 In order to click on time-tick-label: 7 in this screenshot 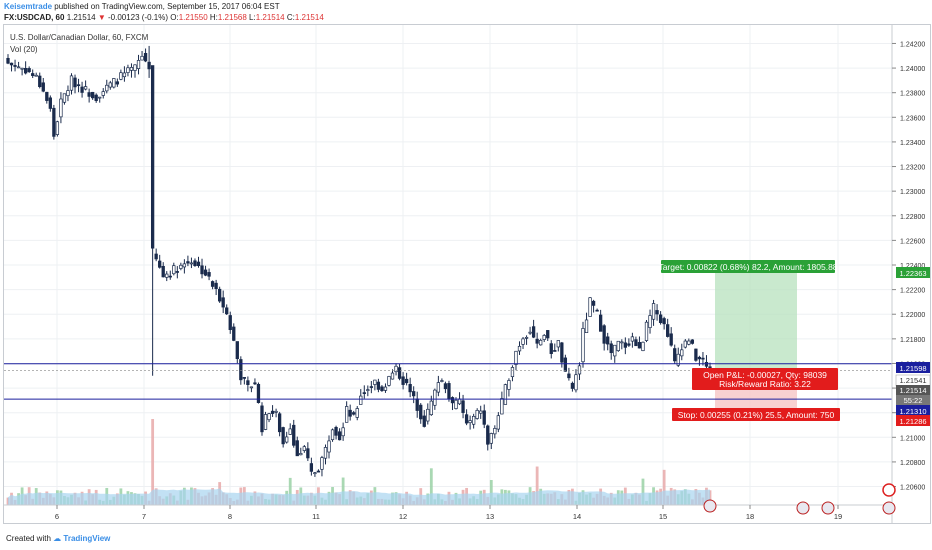, I will do `click(144, 516)`.